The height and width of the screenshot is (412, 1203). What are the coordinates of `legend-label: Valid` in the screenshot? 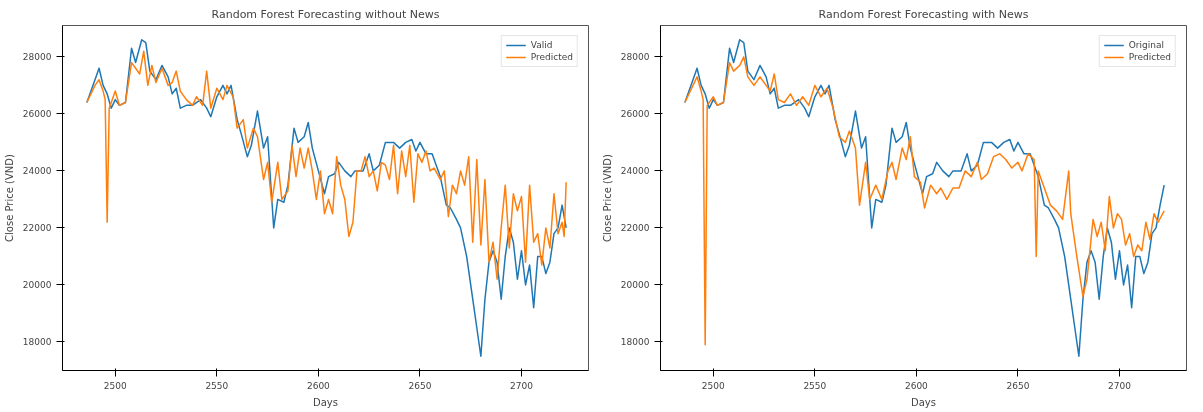 It's located at (541, 45).